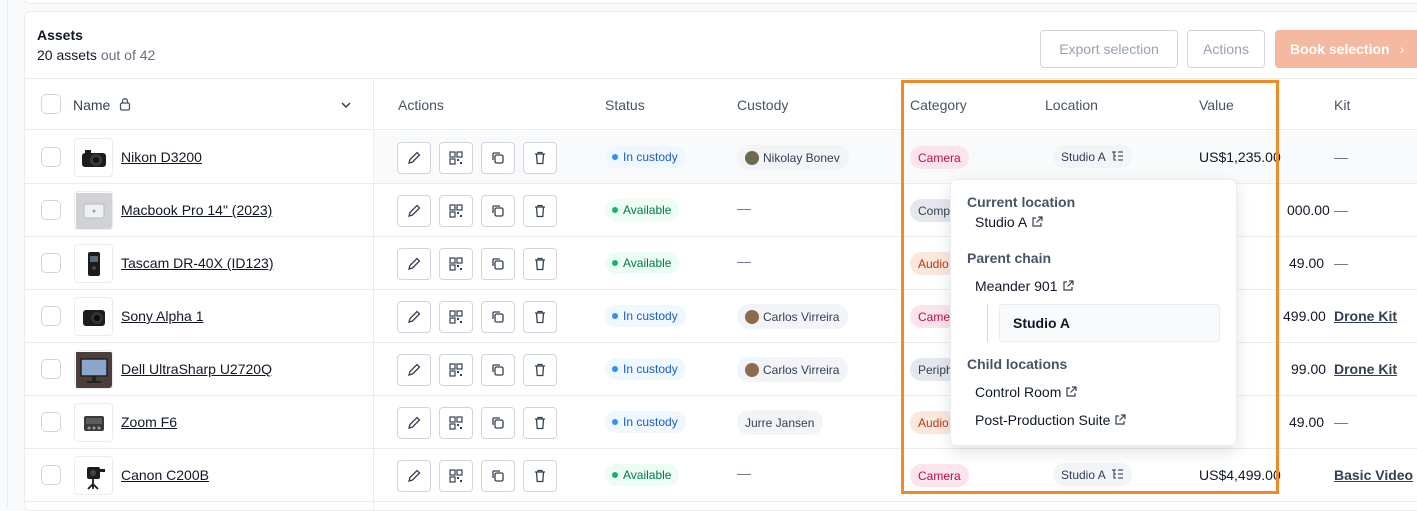 Image resolution: width=1417 pixels, height=511 pixels. Describe the element at coordinates (346, 105) in the screenshot. I see `chevron-down-icon` at that location.